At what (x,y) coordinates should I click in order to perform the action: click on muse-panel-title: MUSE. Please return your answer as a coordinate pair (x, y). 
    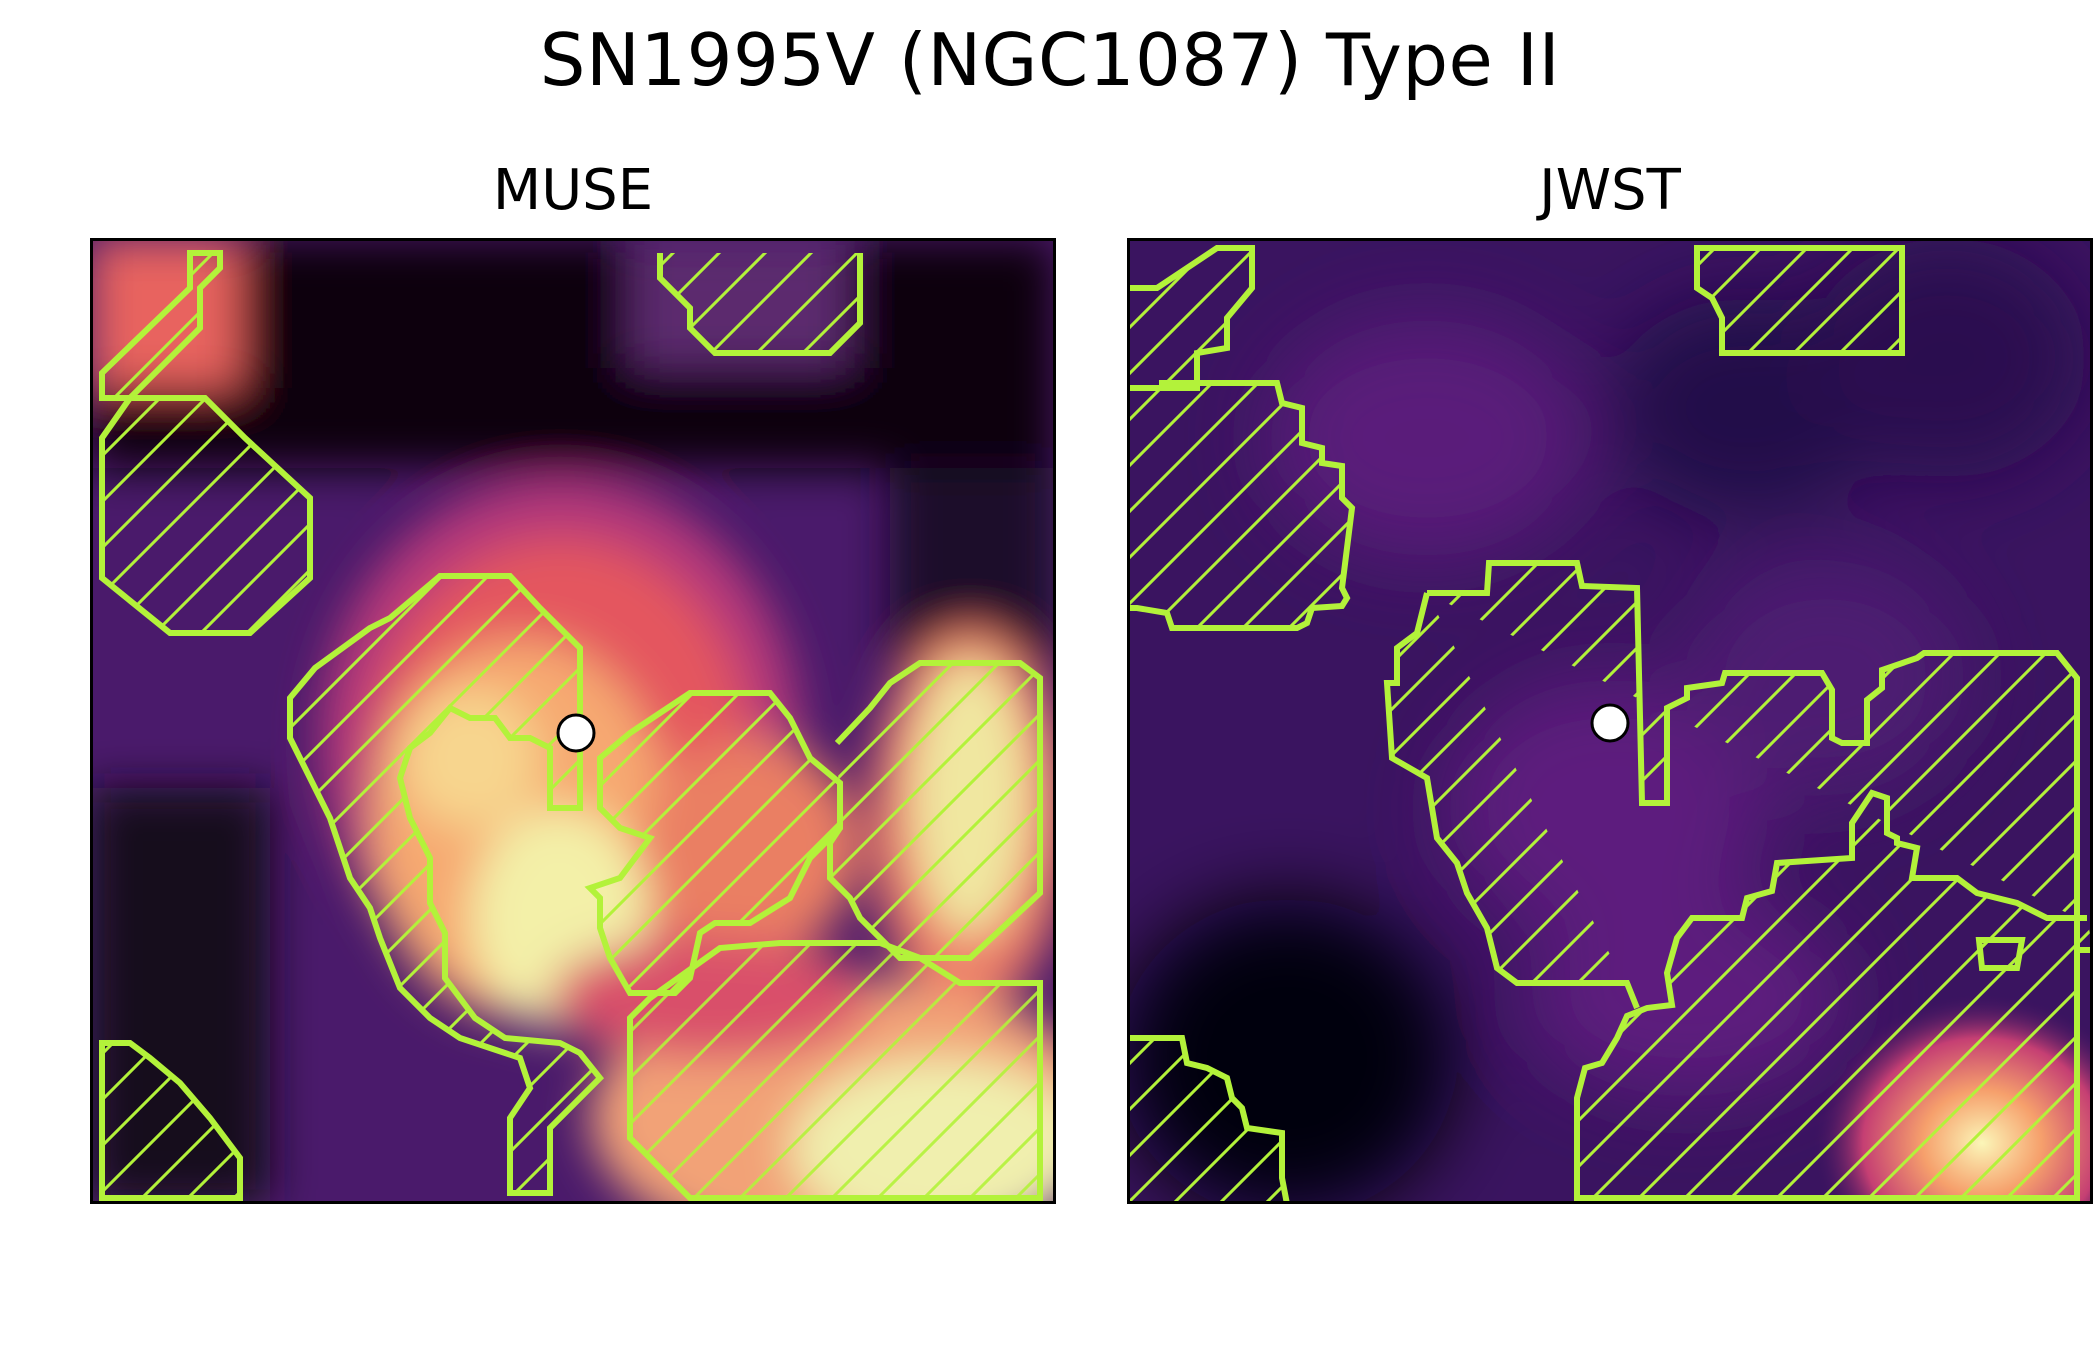
    Looking at the image, I should click on (573, 190).